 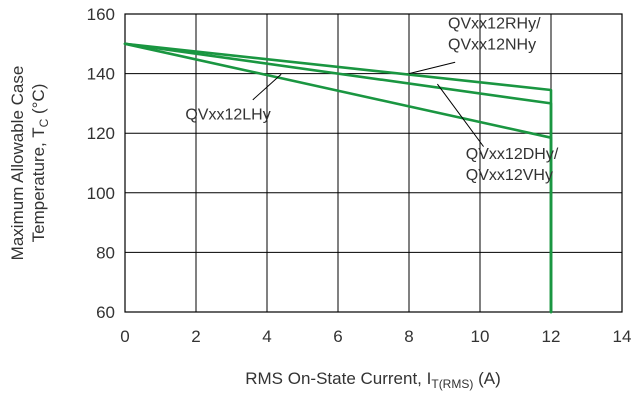 What do you see at coordinates (375, 336) in the screenshot?
I see `x-axis-tick-labels: 0 2 4 6 8 10 12 14` at bounding box center [375, 336].